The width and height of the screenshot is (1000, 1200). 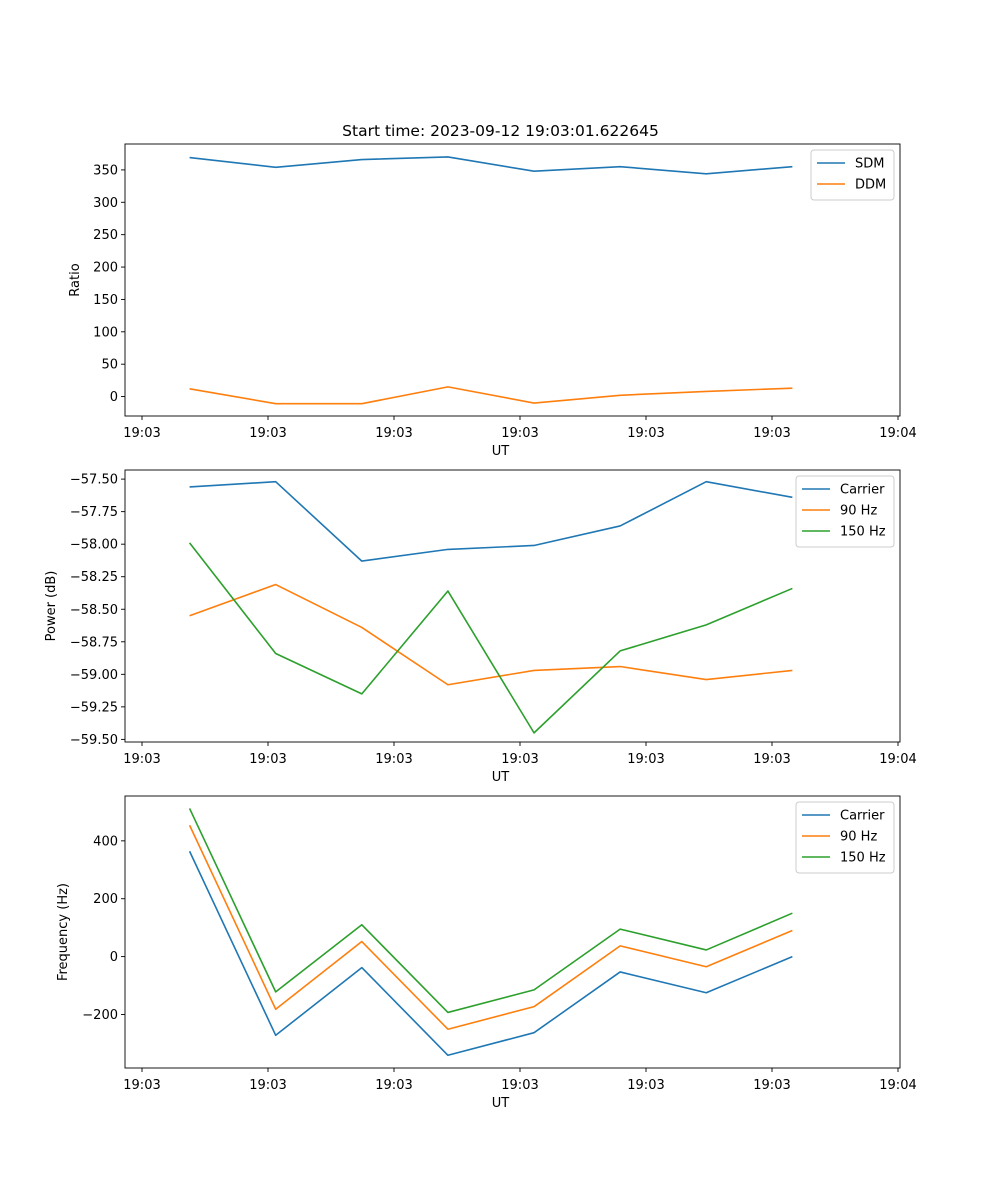 What do you see at coordinates (94, 512) in the screenshot?
I see `y-tick-label: −57.75` at bounding box center [94, 512].